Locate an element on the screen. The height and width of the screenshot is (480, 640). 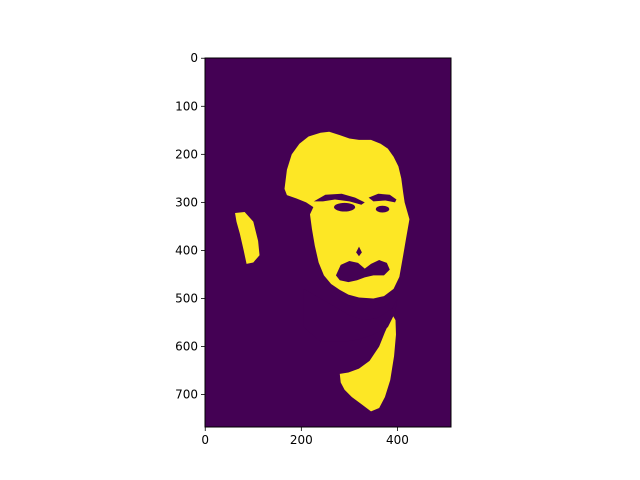
left-eye is located at coordinates (382, 209).